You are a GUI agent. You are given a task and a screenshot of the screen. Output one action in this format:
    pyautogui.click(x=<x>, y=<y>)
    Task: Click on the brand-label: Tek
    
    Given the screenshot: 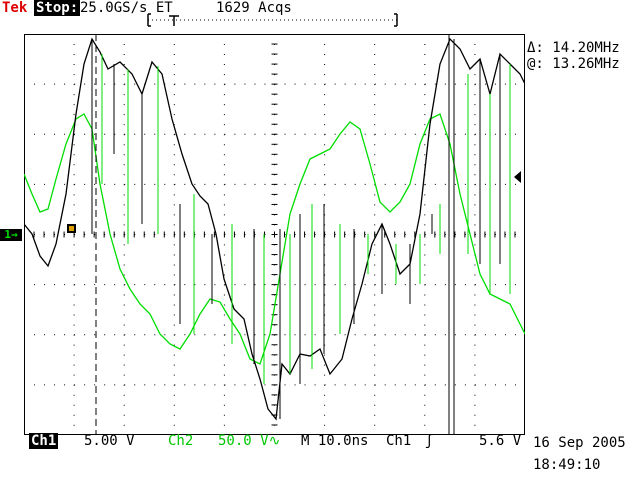 What is the action you would take?
    pyautogui.click(x=15, y=8)
    